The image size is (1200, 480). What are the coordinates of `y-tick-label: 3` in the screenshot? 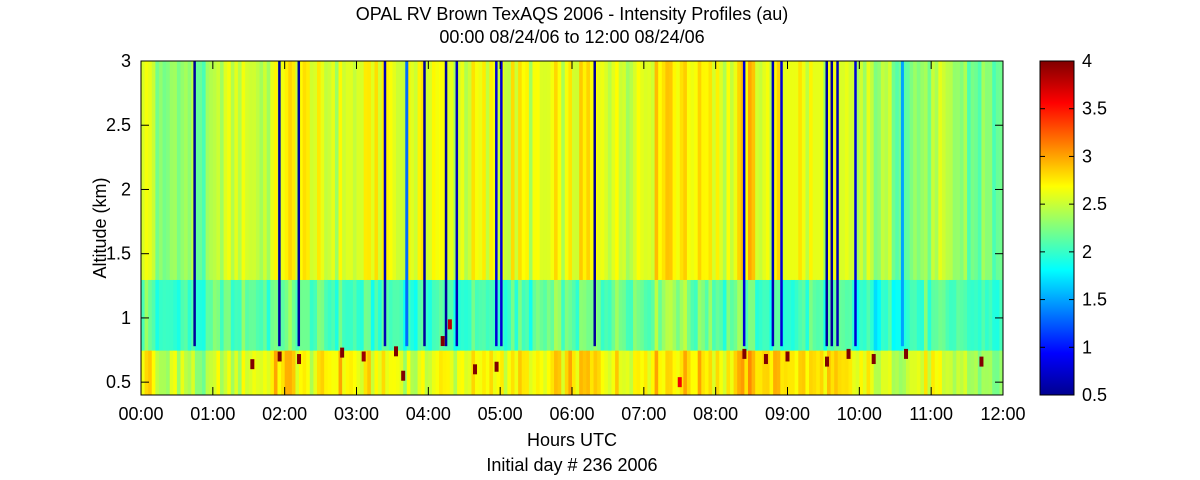 It's located at (126, 61).